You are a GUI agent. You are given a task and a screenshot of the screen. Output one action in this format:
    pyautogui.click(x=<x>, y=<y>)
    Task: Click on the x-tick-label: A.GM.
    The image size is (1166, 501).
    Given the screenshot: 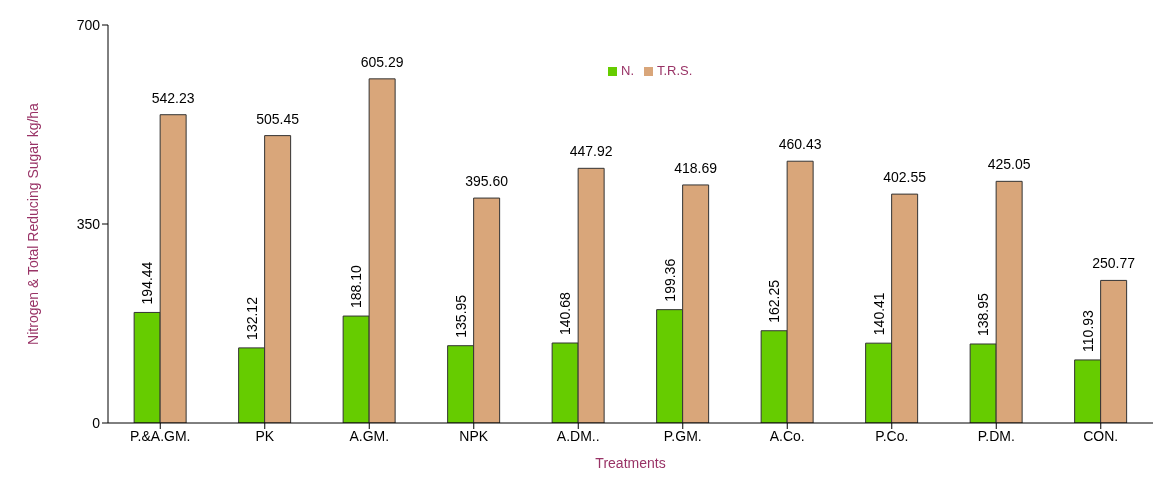 What is the action you would take?
    pyautogui.click(x=369, y=435)
    